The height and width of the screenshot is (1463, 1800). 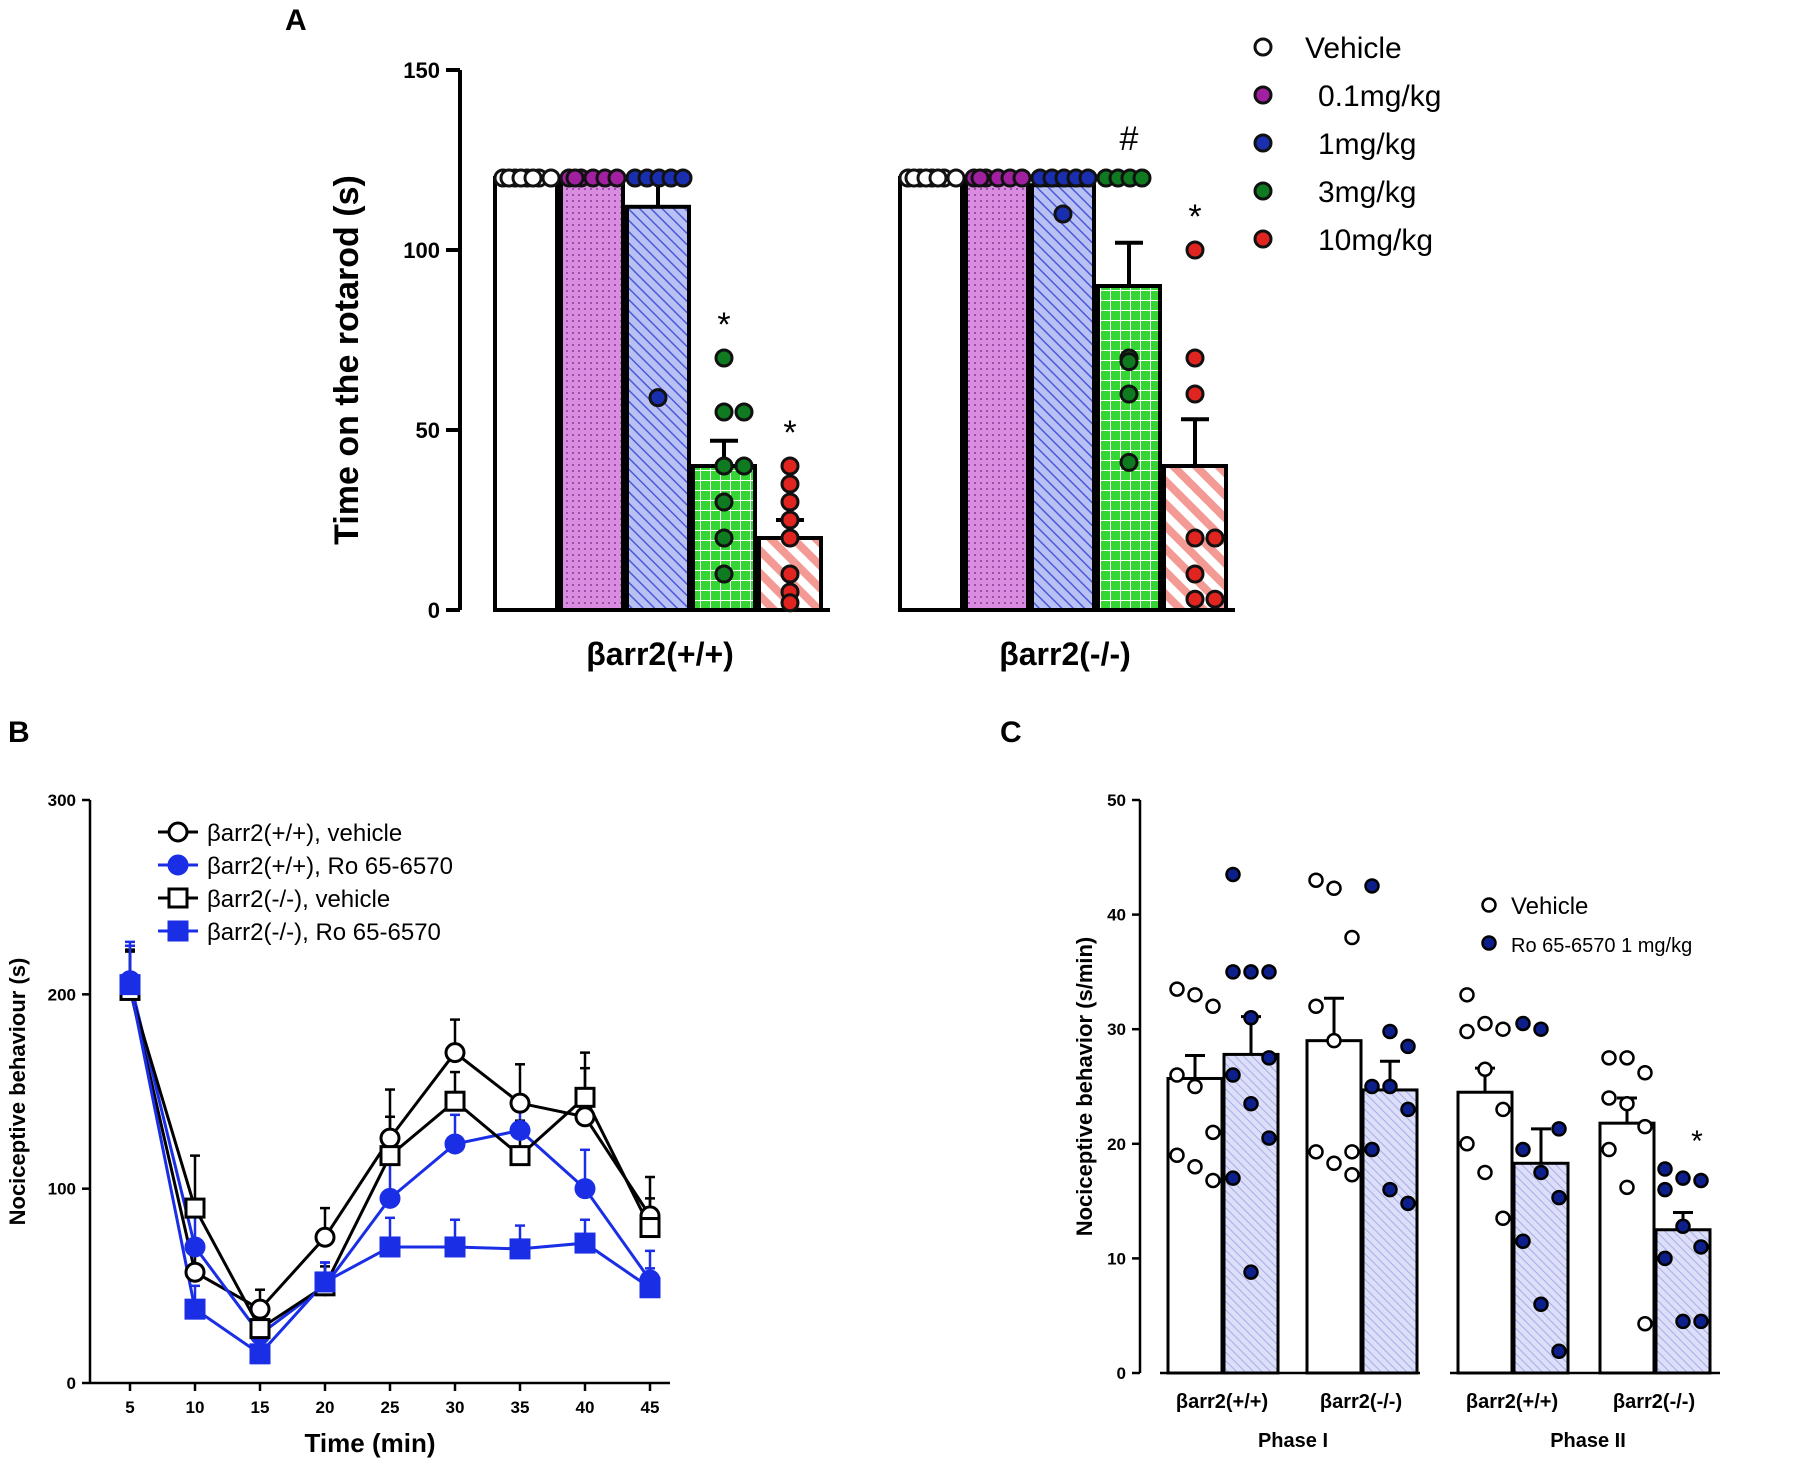 I want to click on y-tick-label: 50, so click(x=1116, y=800).